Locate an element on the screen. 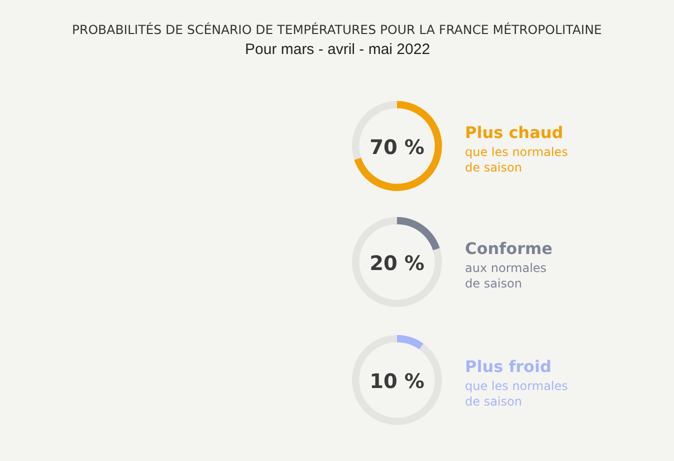  text: Plus chaud is located at coordinates (514, 132).